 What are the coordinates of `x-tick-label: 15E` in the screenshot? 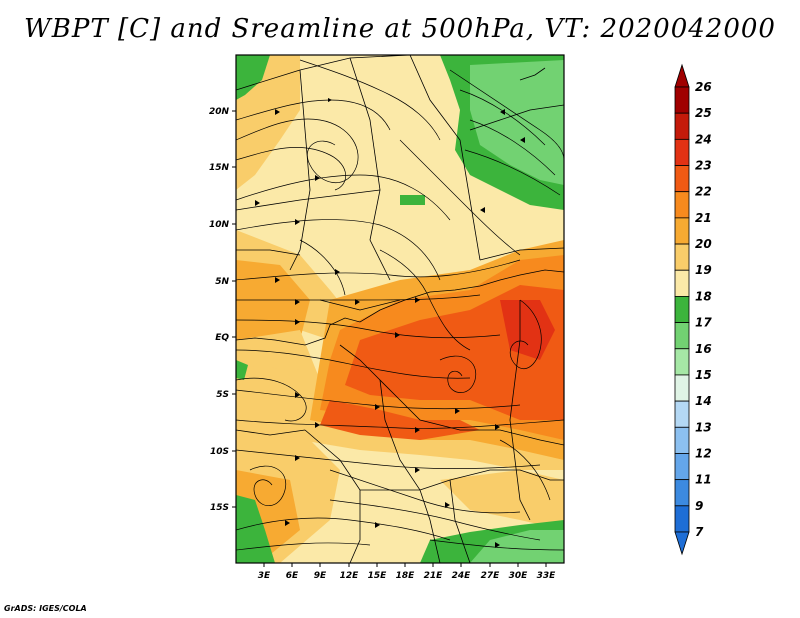 It's located at (378, 576).